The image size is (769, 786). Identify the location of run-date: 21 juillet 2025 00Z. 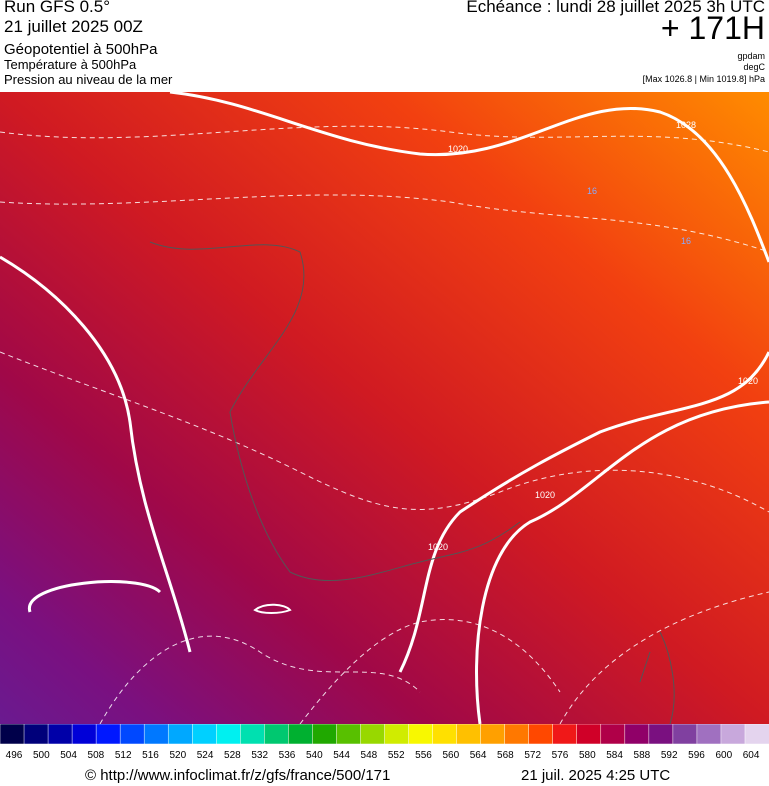
(73, 26).